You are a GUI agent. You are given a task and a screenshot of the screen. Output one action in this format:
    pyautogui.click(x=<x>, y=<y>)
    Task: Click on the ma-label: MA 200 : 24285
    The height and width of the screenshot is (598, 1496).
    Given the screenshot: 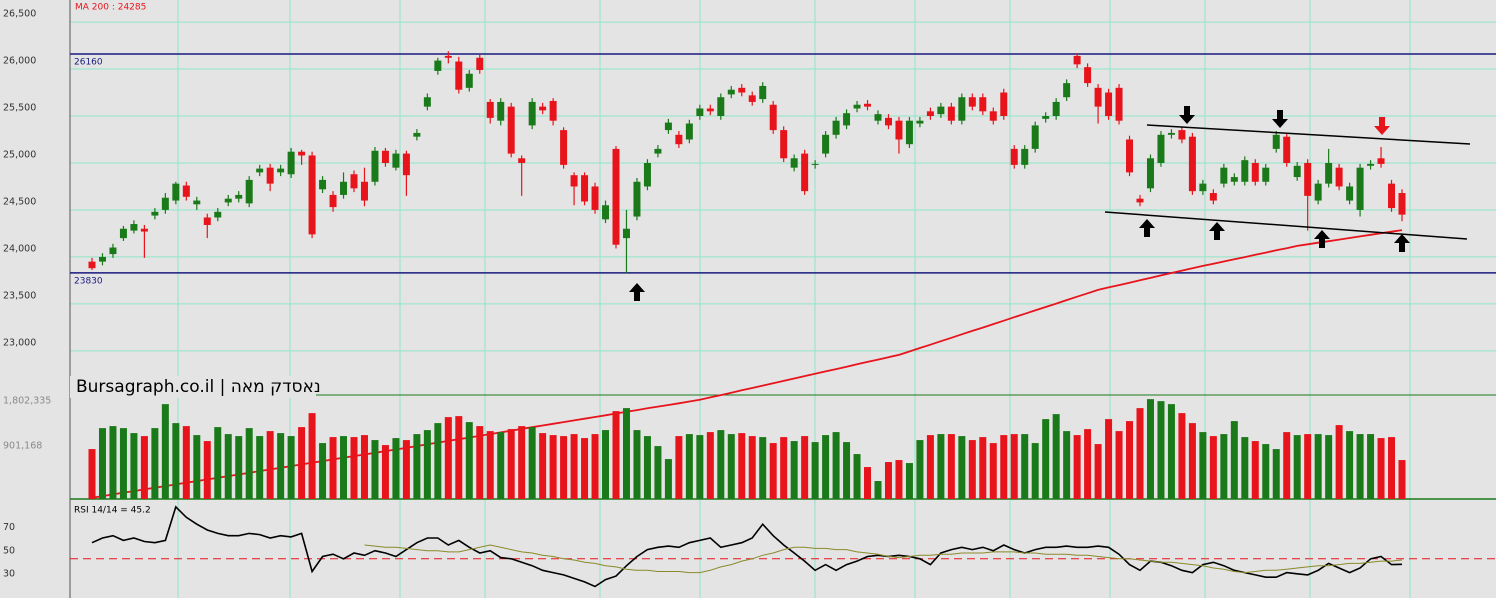 What is the action you would take?
    pyautogui.click(x=110, y=8)
    